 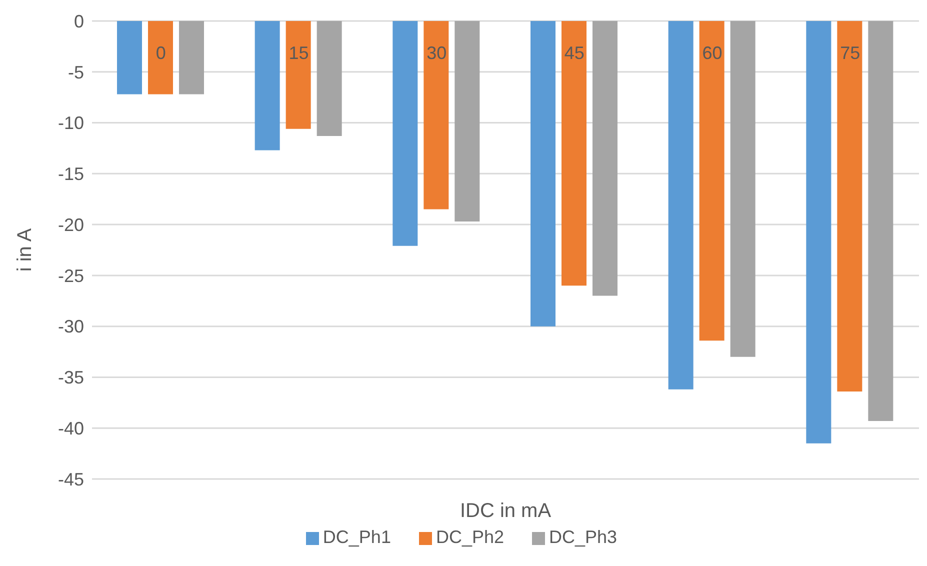 I want to click on y-tick-label: -30, so click(x=71, y=326).